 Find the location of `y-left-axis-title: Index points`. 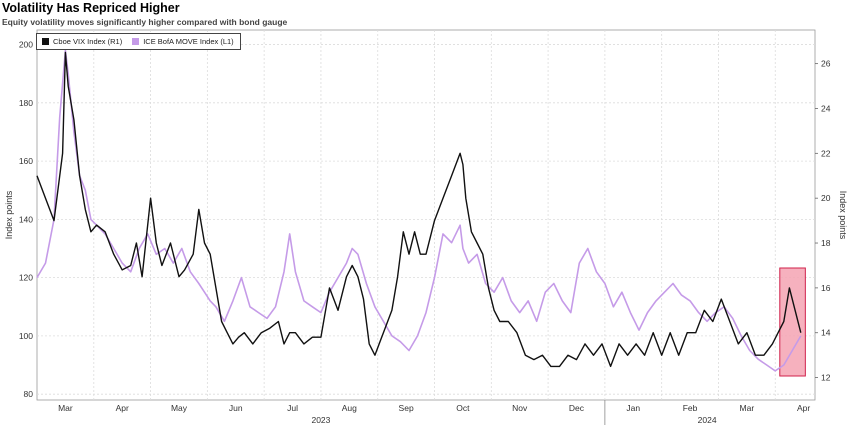

y-left-axis-title: Index points is located at coordinates (9, 214).